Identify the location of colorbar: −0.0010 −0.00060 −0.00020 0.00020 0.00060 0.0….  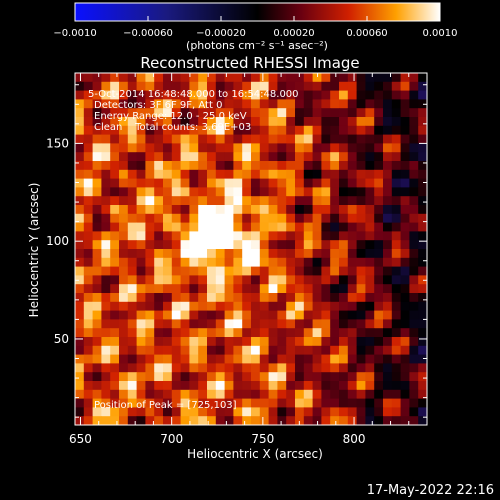
(255, 27).